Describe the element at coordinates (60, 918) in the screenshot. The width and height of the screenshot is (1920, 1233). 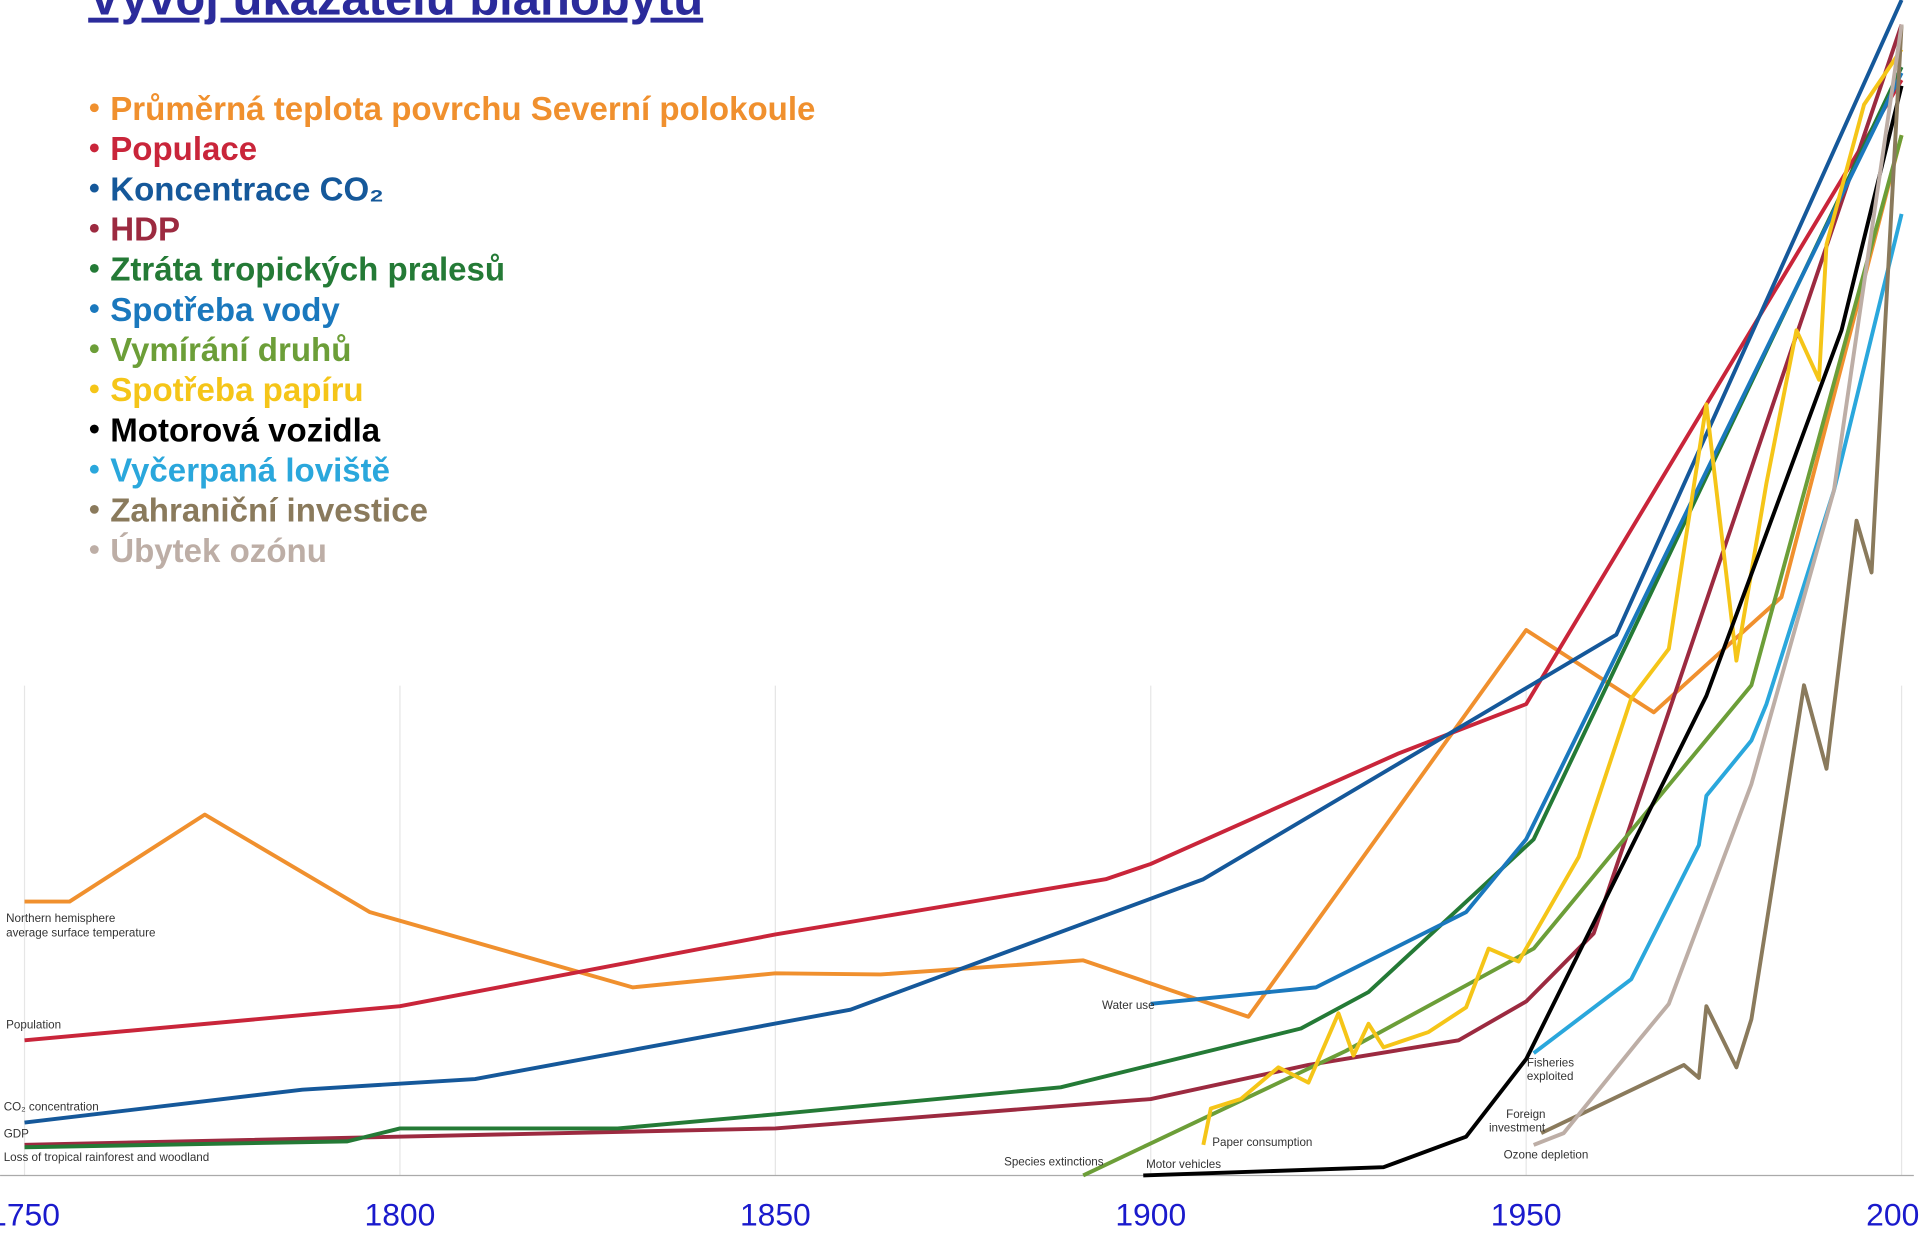
I see `series-label: Northern hemisphere` at that location.